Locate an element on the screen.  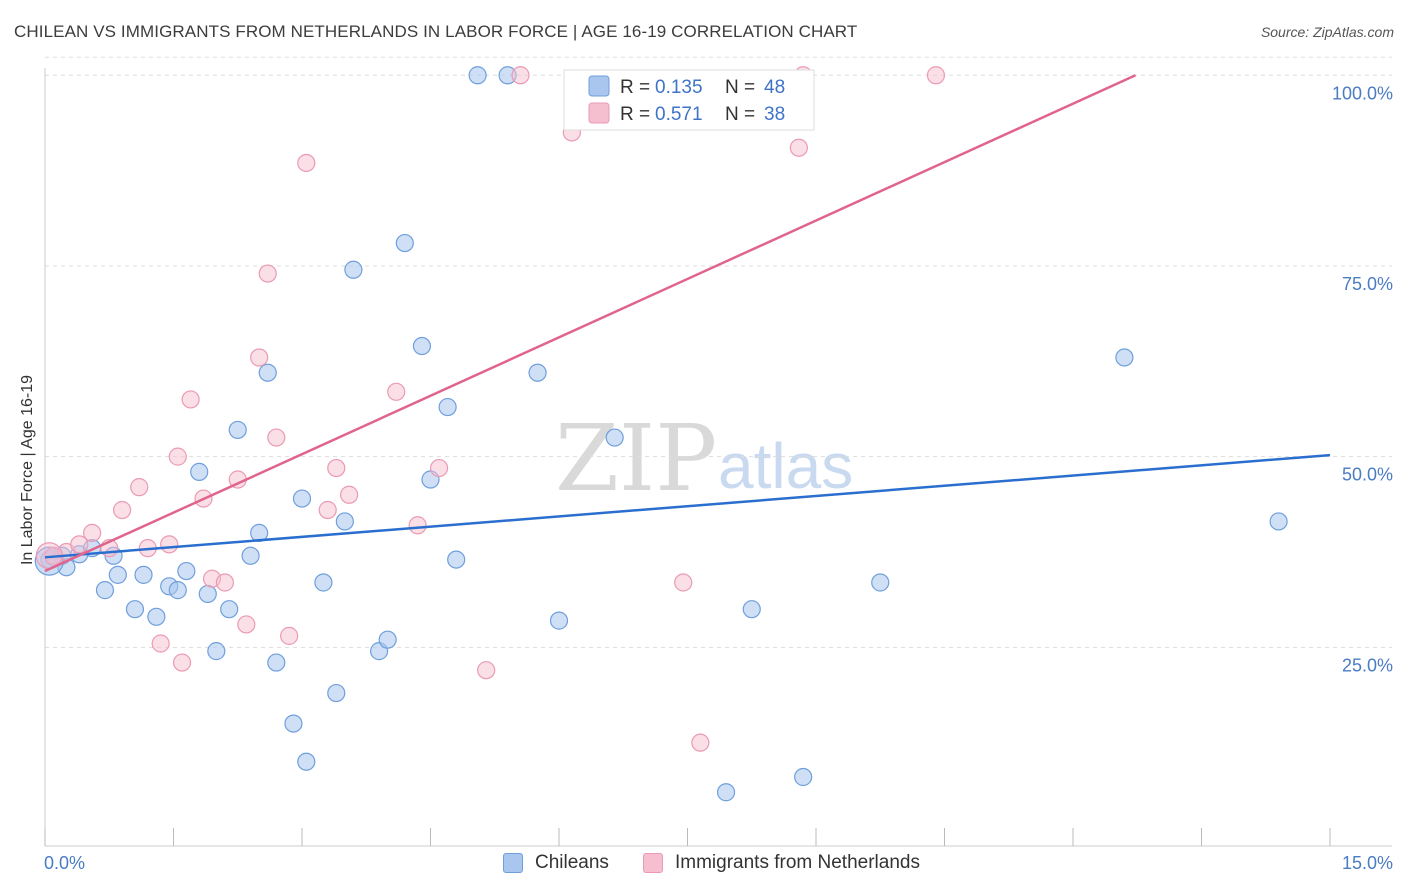
legend-r-label-2: R = is located at coordinates (635, 114).